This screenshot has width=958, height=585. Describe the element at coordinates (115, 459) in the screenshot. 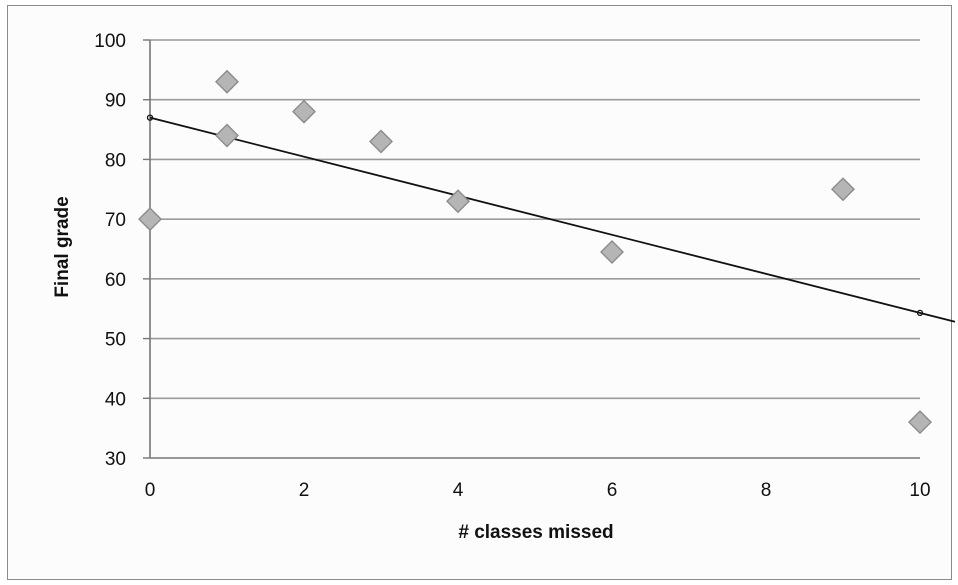

I see `y-tick-label-30: 30` at that location.